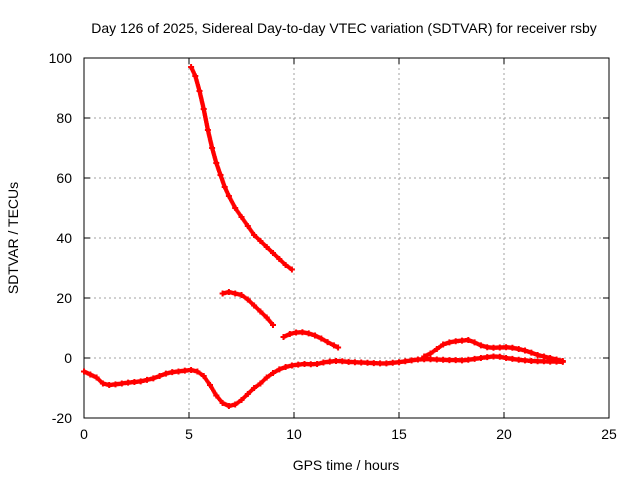 The image size is (640, 480). I want to click on x-tick-label: 25, so click(609, 434).